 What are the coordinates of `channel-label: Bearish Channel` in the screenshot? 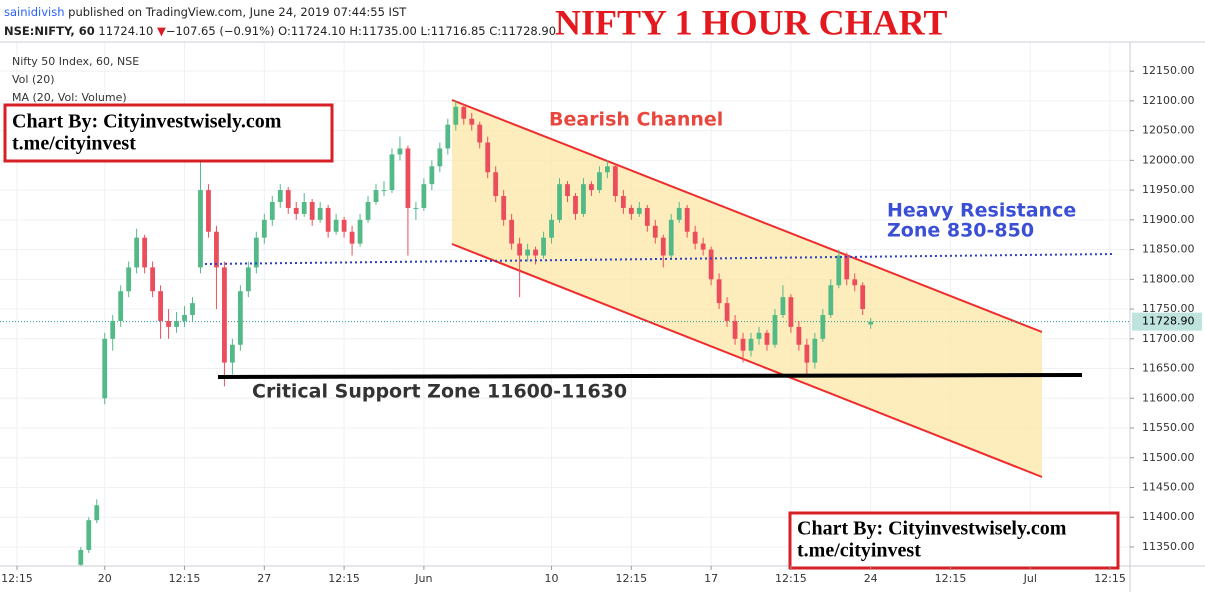 It's located at (636, 120).